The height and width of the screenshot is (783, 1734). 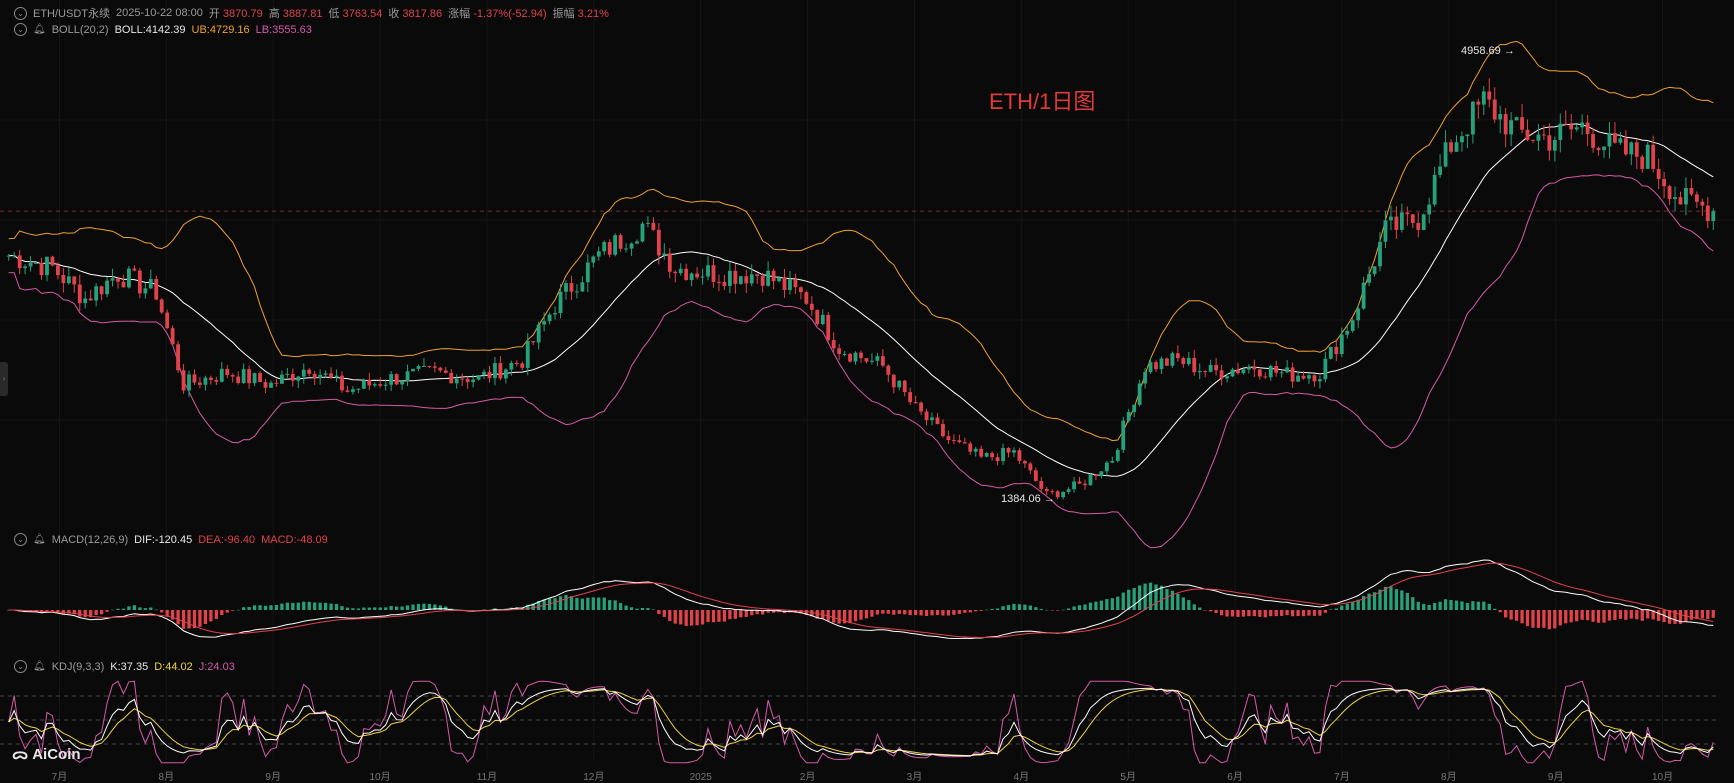 What do you see at coordinates (1342, 777) in the screenshot?
I see `x-tick-label: 7月` at bounding box center [1342, 777].